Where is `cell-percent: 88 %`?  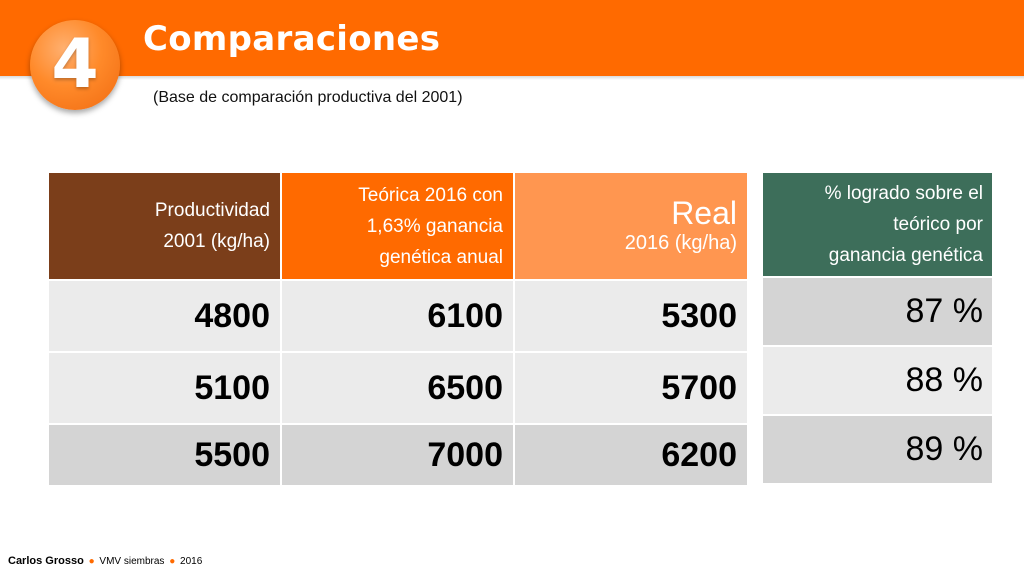 cell-percent: 88 % is located at coordinates (877, 380).